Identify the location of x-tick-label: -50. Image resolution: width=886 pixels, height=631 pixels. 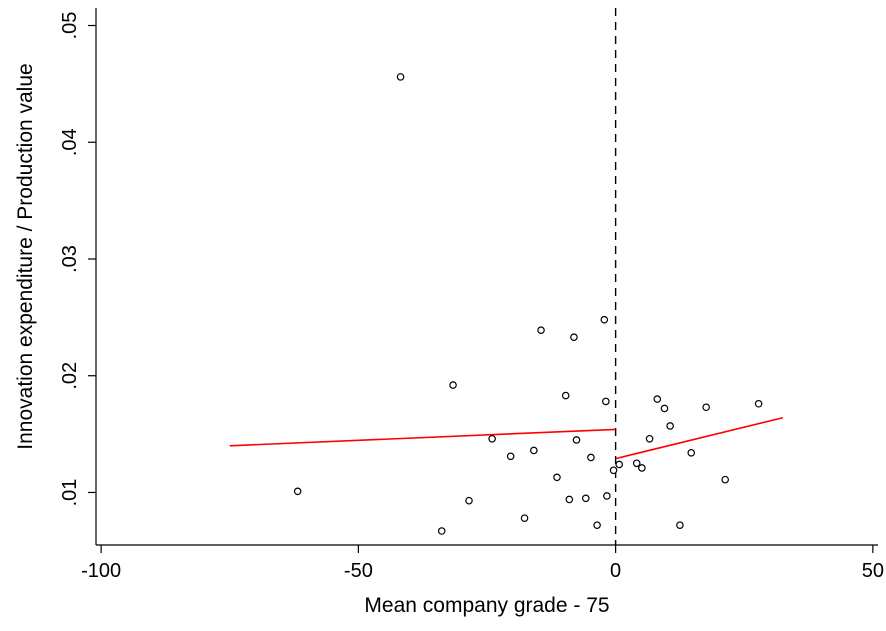
(358, 571).